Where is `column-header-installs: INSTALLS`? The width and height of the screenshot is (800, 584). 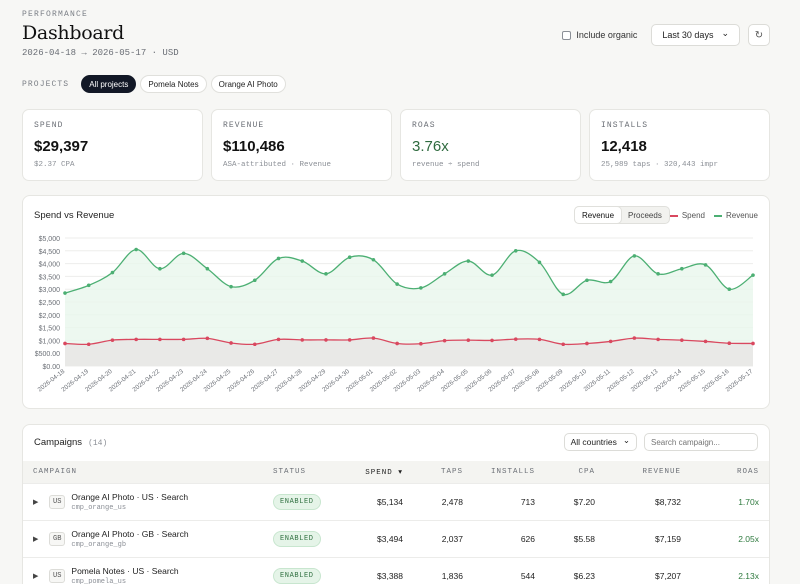 column-header-installs: INSTALLS is located at coordinates (512, 471).